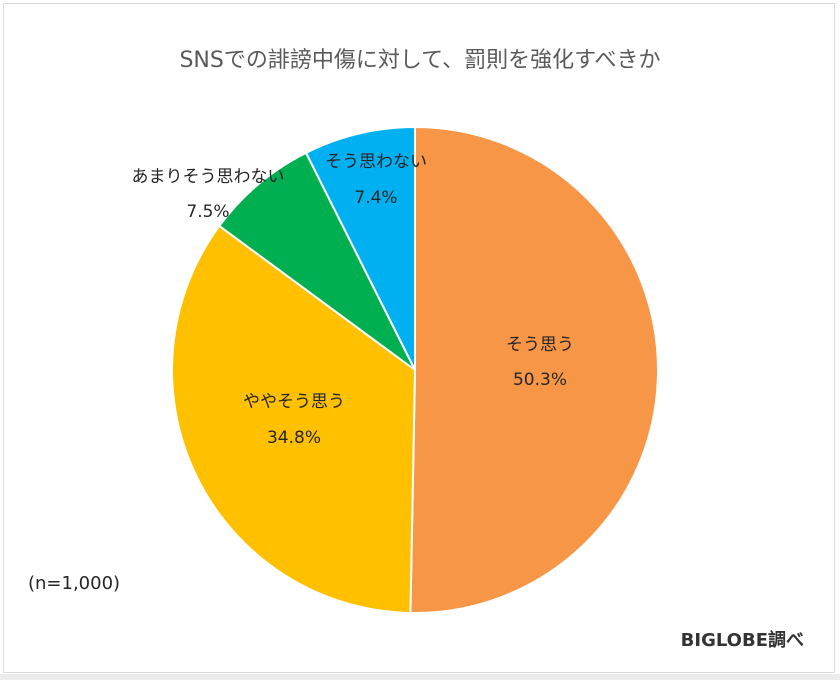 This screenshot has width=840, height=680. What do you see at coordinates (294, 438) in the screenshot?
I see `value-slice-1: 34.8%` at bounding box center [294, 438].